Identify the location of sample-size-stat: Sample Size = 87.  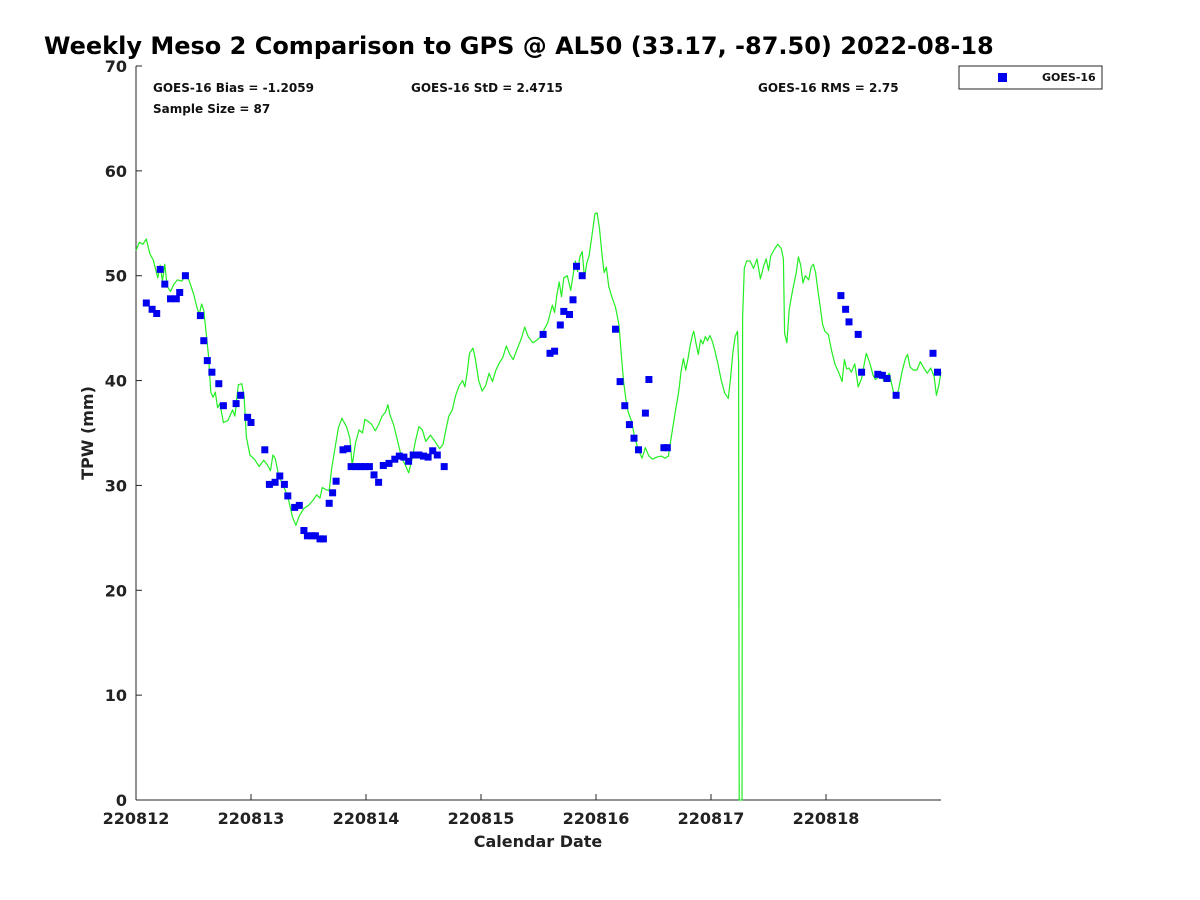
(211, 109).